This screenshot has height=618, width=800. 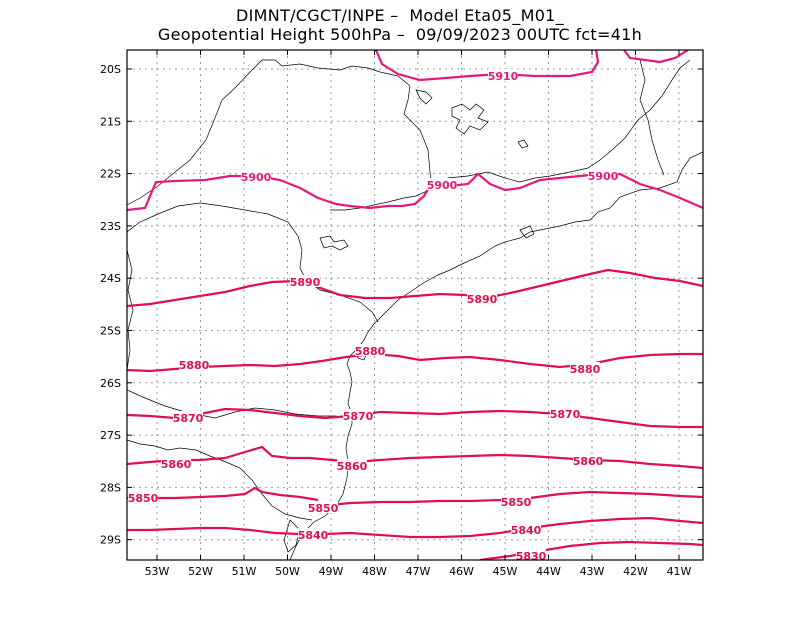 What do you see at coordinates (470, 119) in the screenshot?
I see `reservoir-furnas` at bounding box center [470, 119].